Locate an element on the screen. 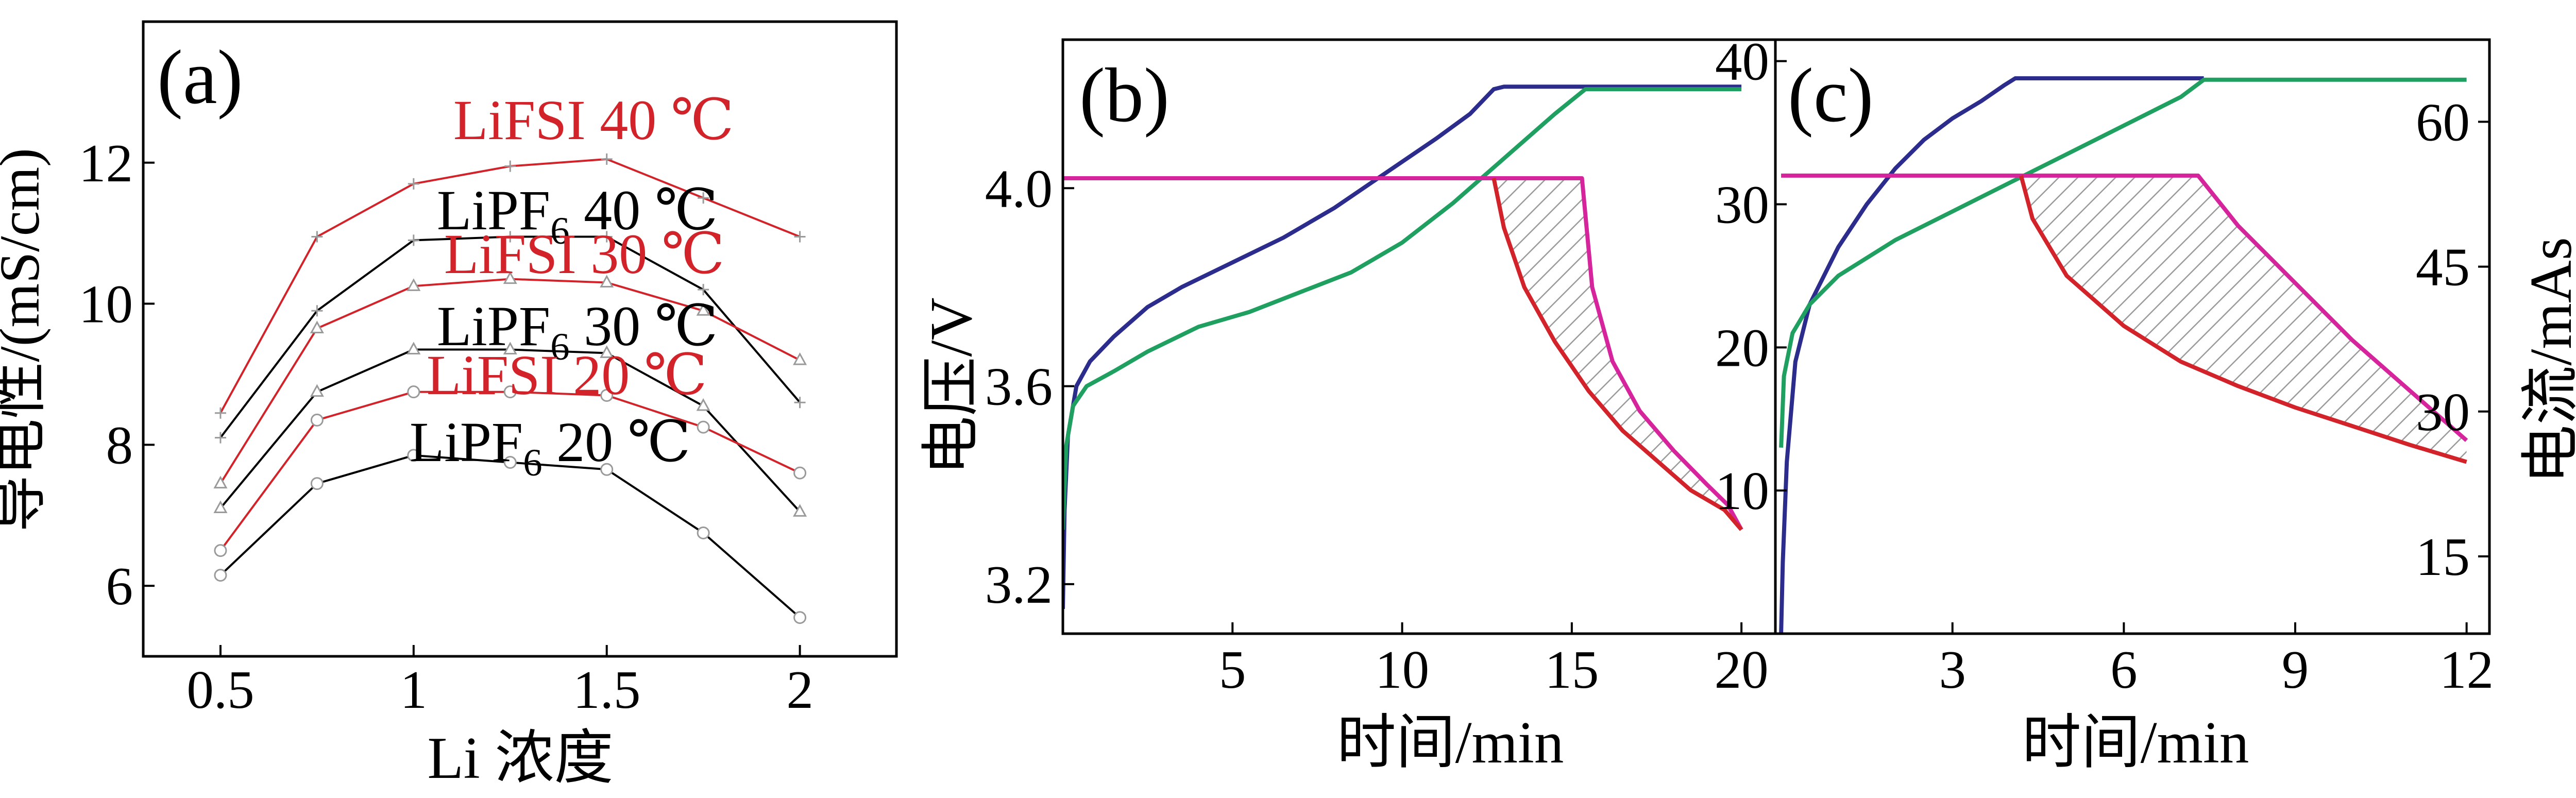  panel-b-ytick-label: 3.2 is located at coordinates (1019, 584).